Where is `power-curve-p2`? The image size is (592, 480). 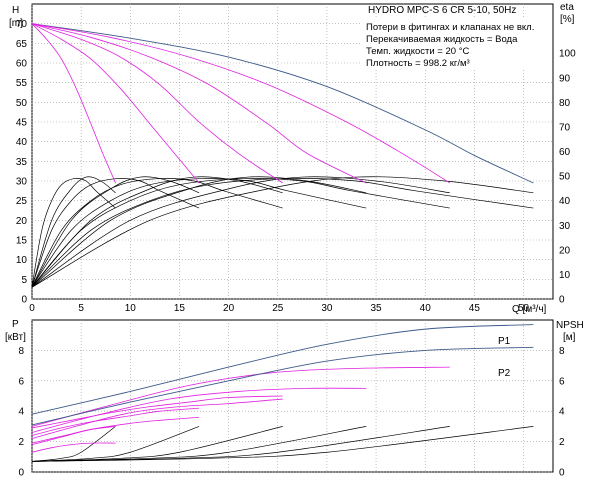 power-curve-p2 is located at coordinates (282, 386).